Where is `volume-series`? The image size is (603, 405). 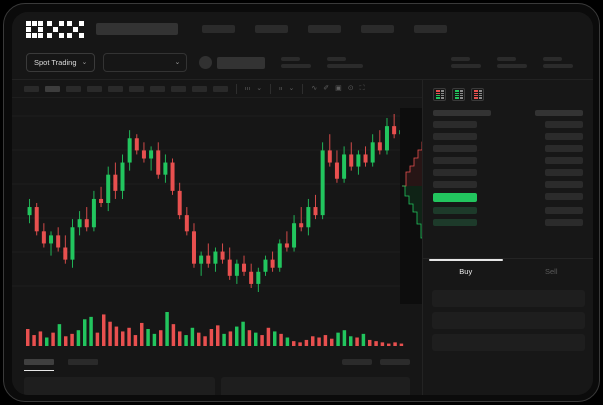 volume-series is located at coordinates (215, 329).